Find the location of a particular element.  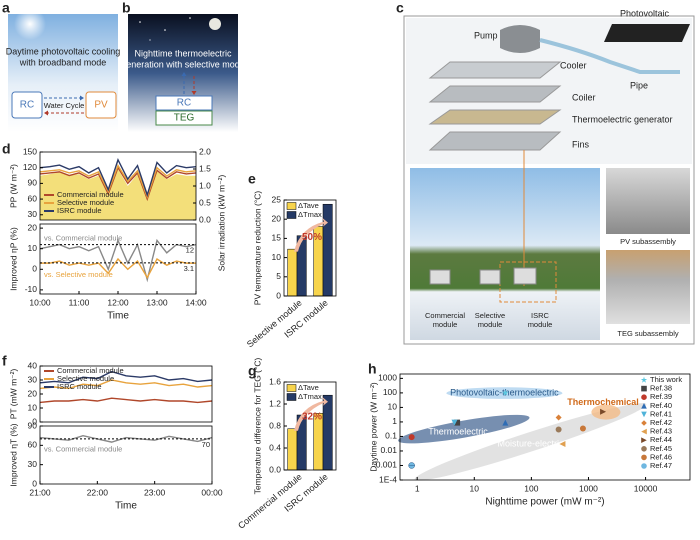

panel-label: g is located at coordinates (252, 371).